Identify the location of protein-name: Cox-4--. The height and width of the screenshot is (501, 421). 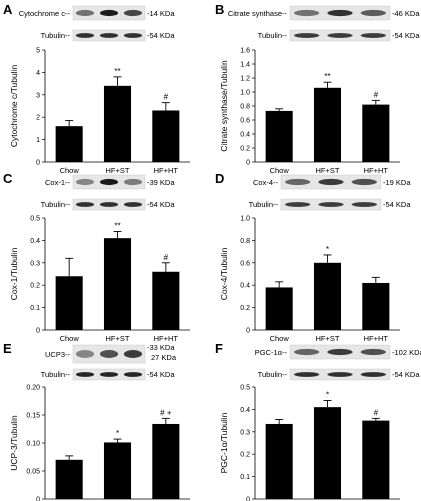
(266, 182).